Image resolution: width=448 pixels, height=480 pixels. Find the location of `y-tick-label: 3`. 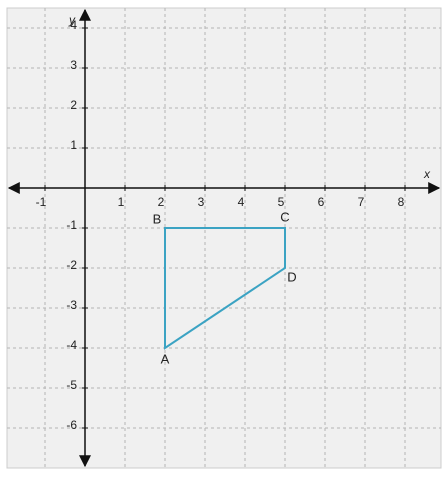

y-tick-label: 3 is located at coordinates (73, 65).